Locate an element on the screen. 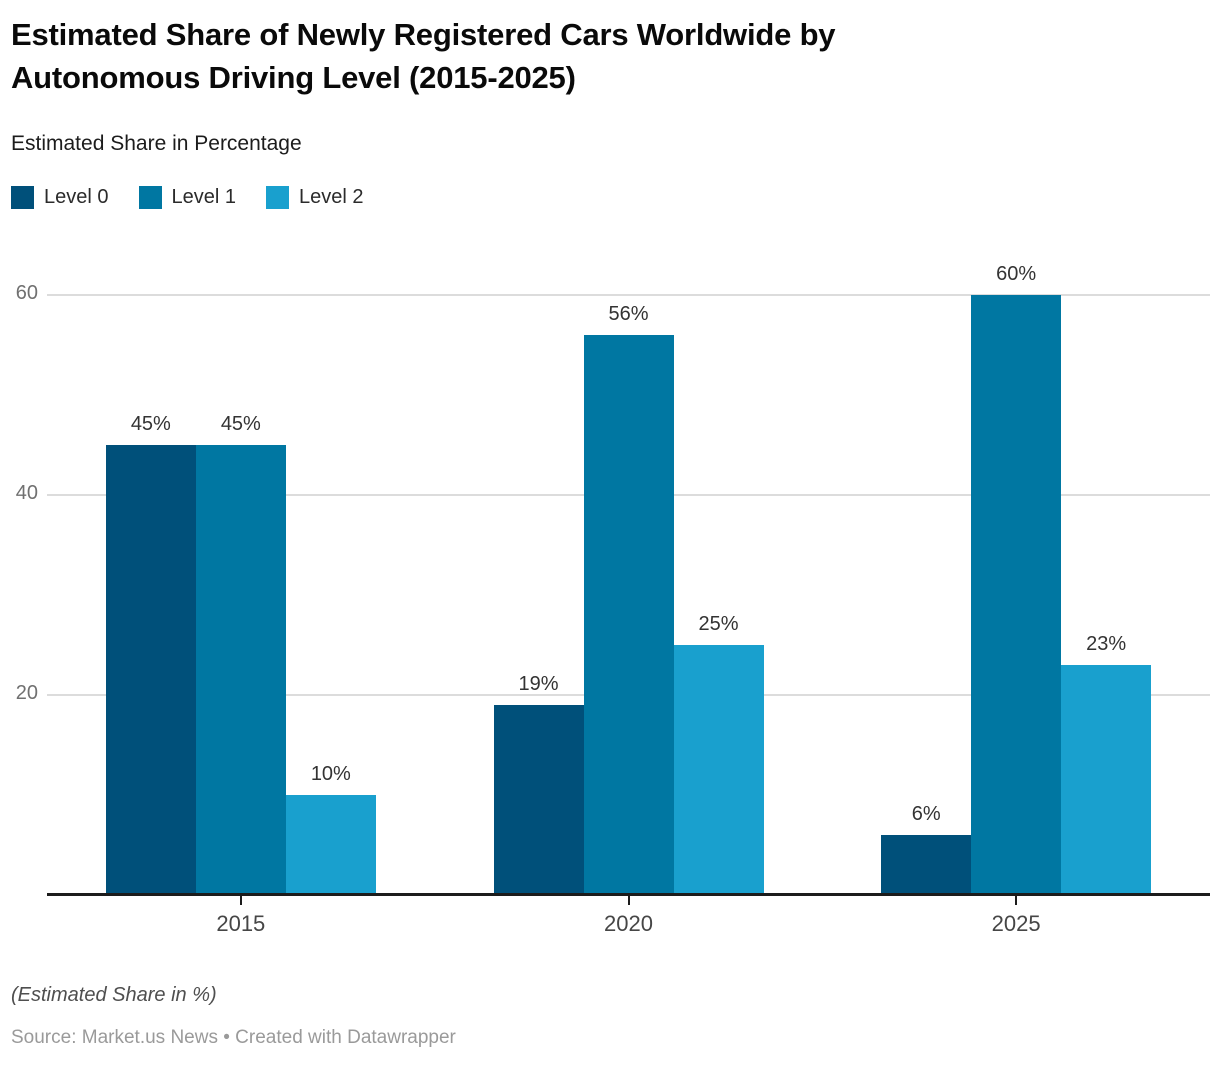  category-label-2025: 2025 is located at coordinates (1016, 923).